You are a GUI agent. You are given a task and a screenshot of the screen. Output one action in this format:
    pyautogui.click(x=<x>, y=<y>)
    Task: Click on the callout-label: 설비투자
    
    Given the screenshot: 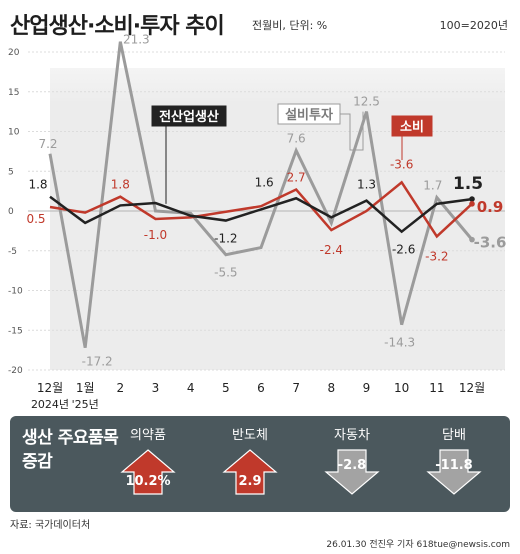 What is the action you would take?
    pyautogui.click(x=309, y=115)
    